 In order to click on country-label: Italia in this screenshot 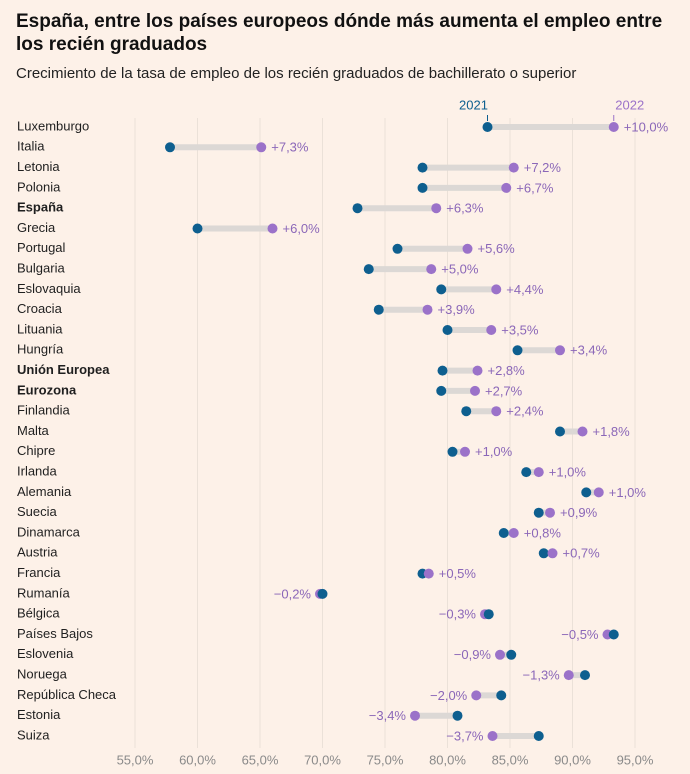, I will do `click(31, 146)`.